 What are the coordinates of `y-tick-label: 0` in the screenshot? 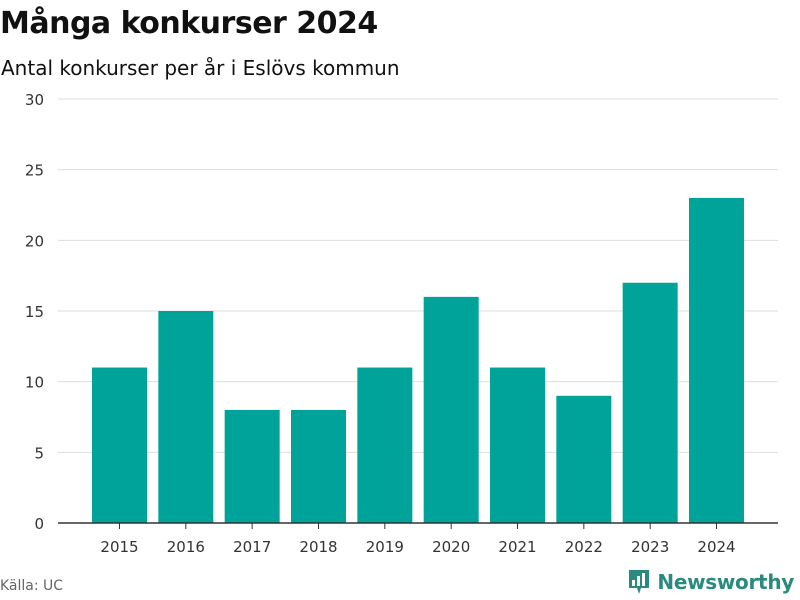 It's located at (39, 524).